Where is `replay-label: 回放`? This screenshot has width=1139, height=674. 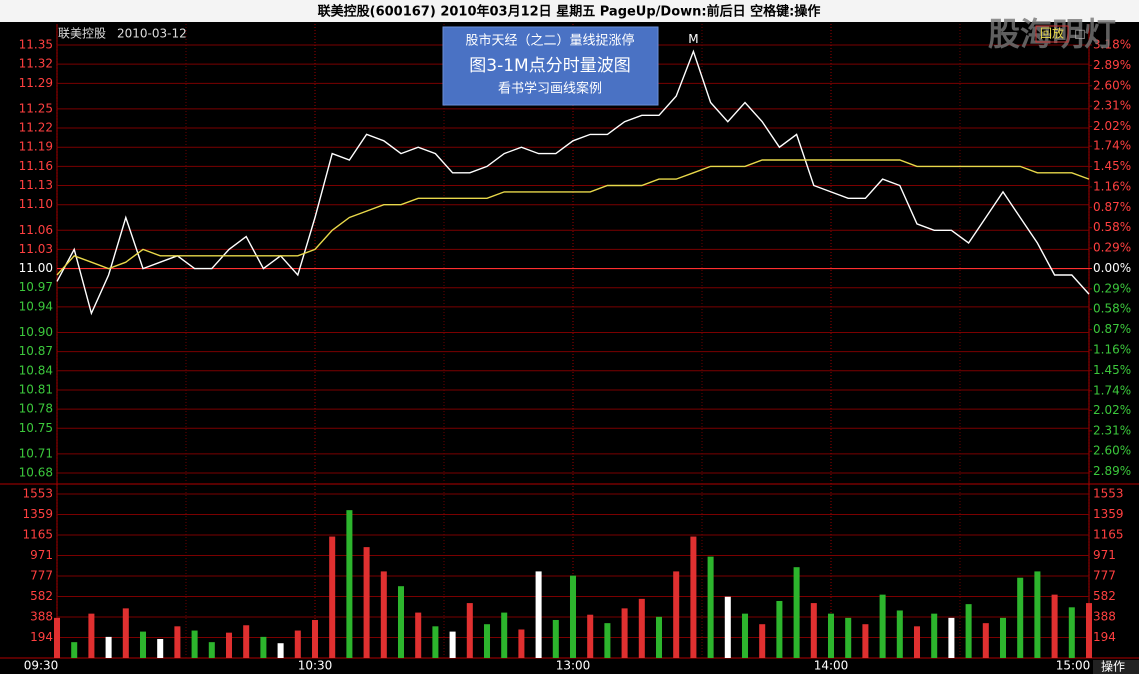 replay-label: 回放 is located at coordinates (1052, 33).